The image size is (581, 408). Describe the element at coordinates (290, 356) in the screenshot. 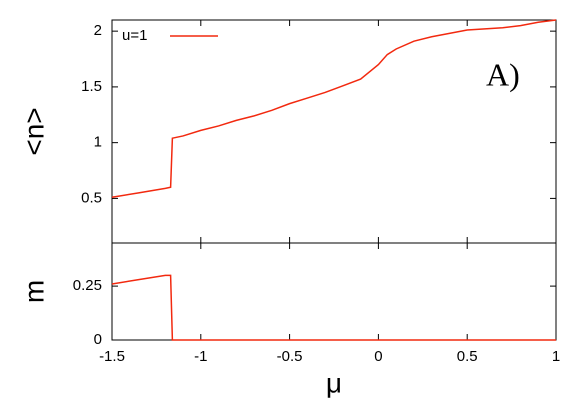

I see `x-tick-label: -0.5` at that location.